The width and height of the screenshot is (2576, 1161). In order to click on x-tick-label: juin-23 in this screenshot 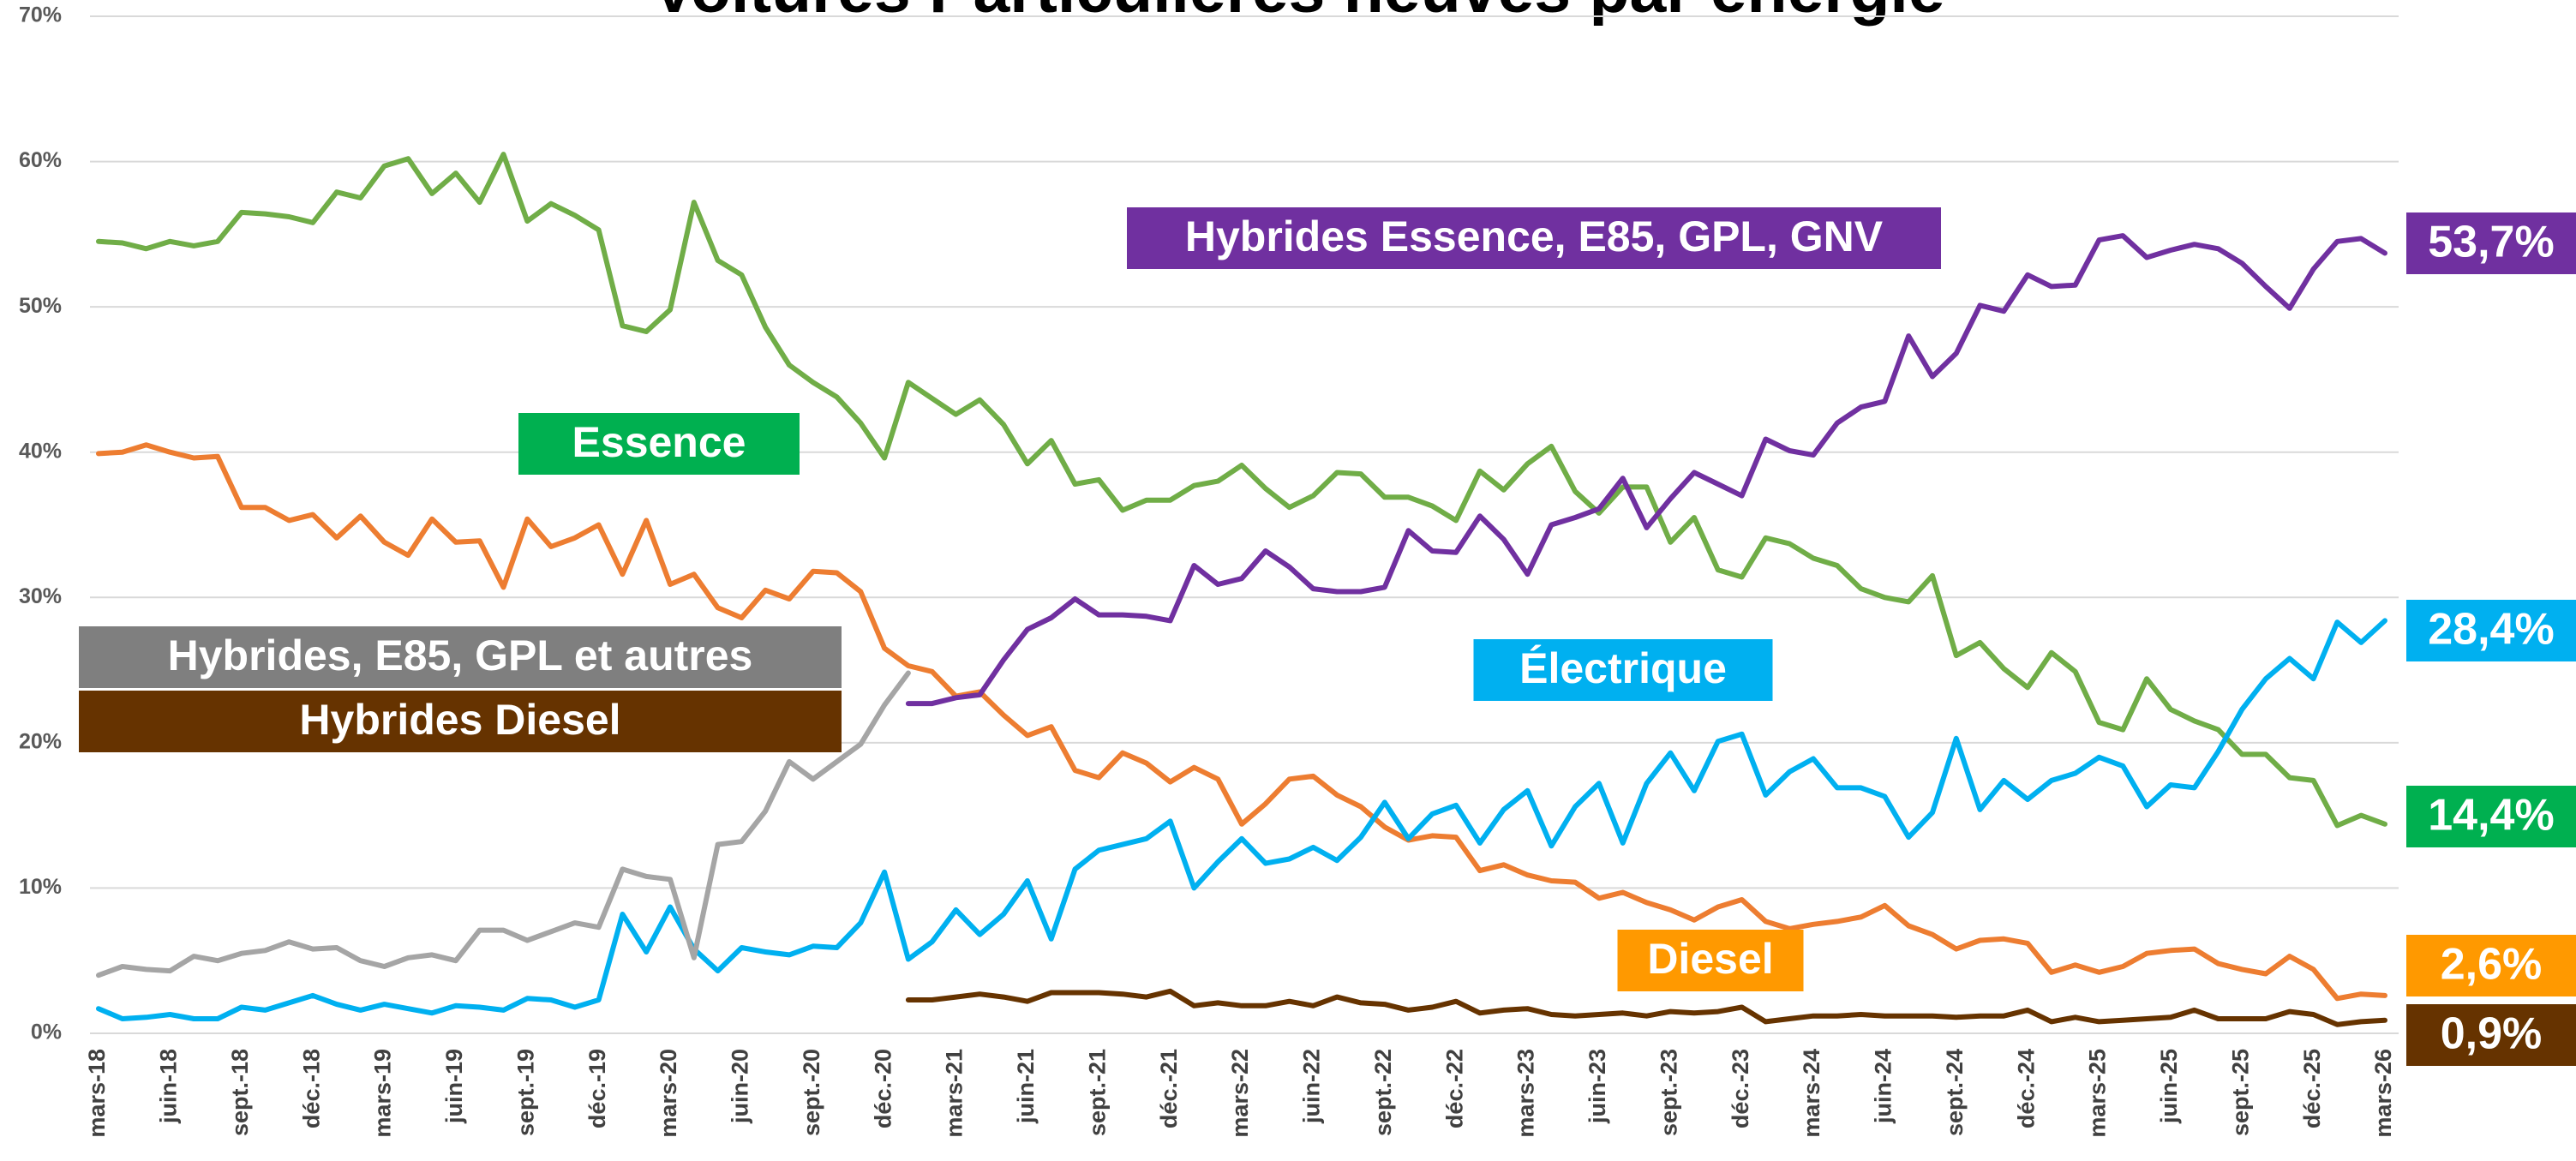, I will do `click(1597, 1086)`.